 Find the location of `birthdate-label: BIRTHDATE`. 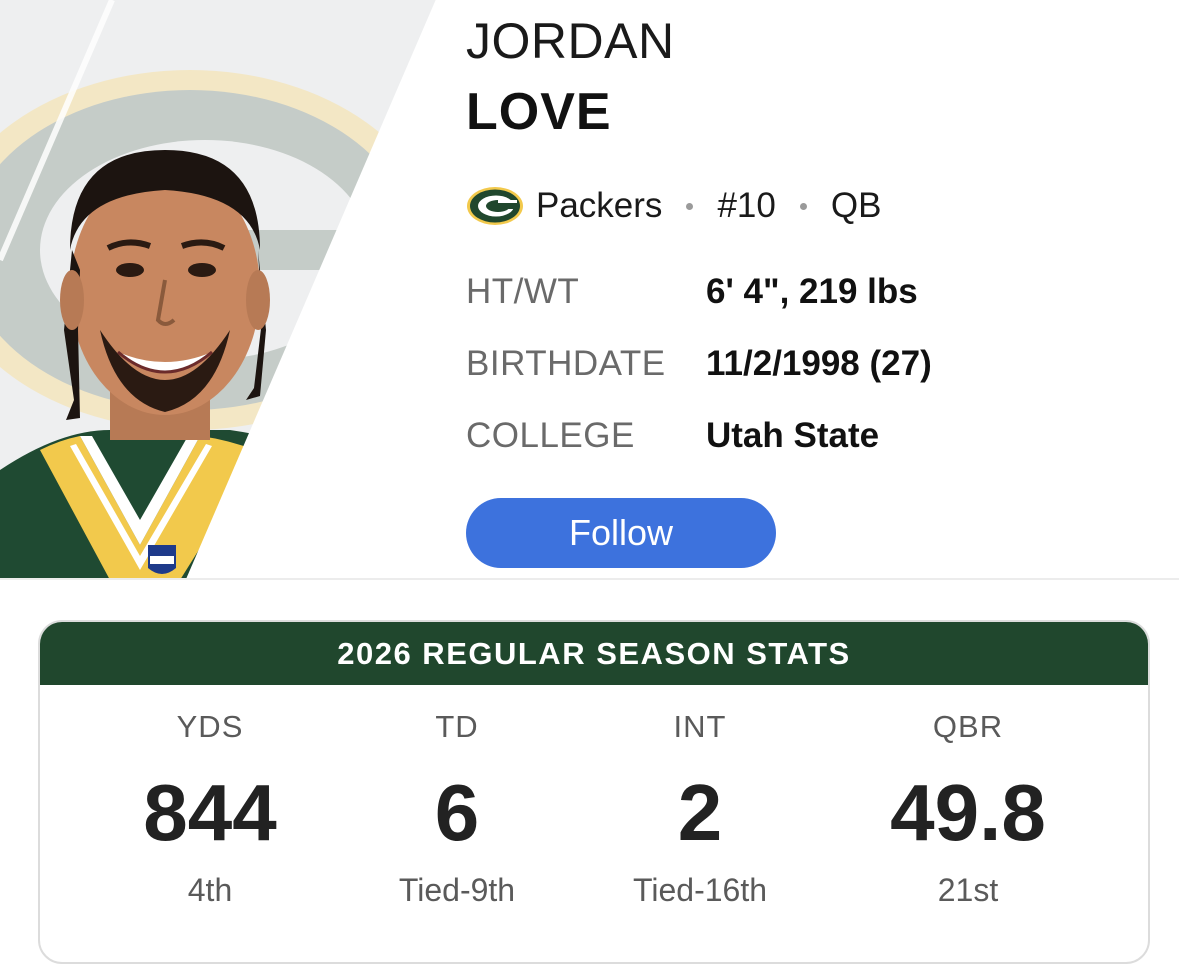

birthdate-label: BIRTHDATE is located at coordinates (566, 363).